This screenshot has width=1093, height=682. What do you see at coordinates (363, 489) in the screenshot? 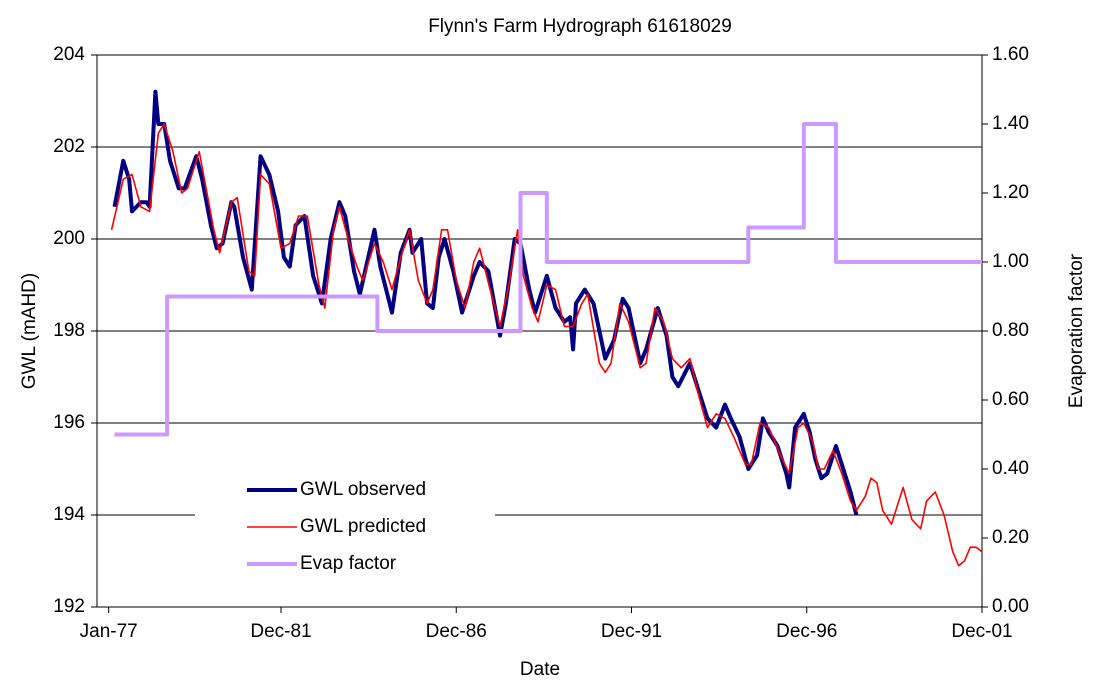
I see `legend-label: GWL observed` at bounding box center [363, 489].